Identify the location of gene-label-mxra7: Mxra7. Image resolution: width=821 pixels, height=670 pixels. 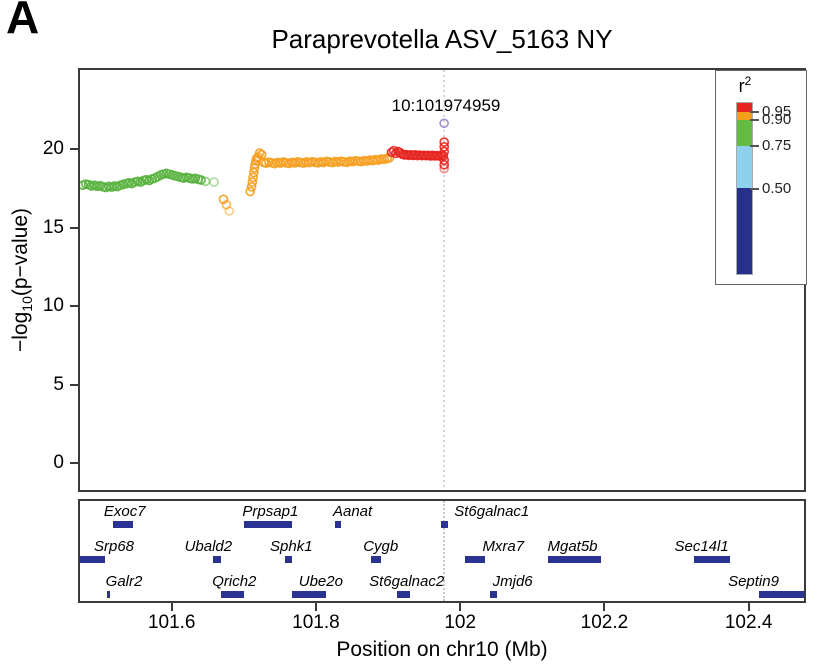
(503, 546).